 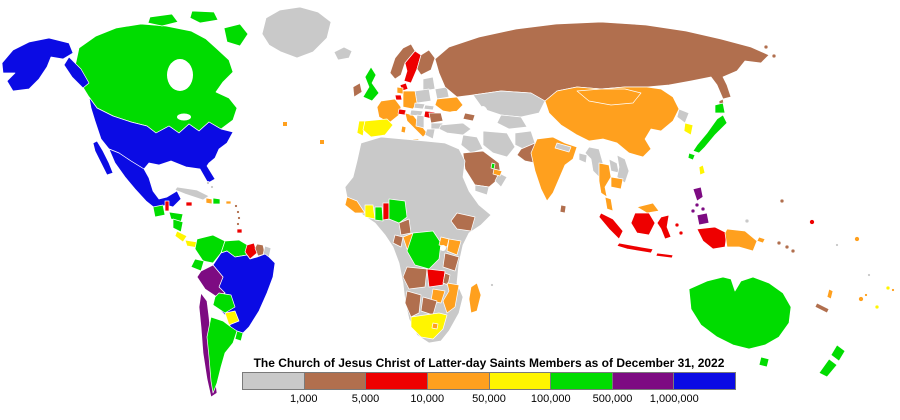 I want to click on country-poland, so click(x=423, y=96).